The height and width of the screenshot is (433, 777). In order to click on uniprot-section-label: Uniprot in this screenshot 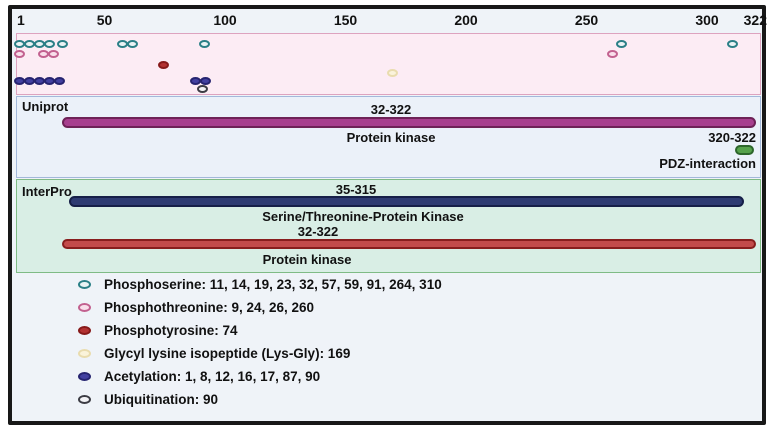, I will do `click(45, 106)`.